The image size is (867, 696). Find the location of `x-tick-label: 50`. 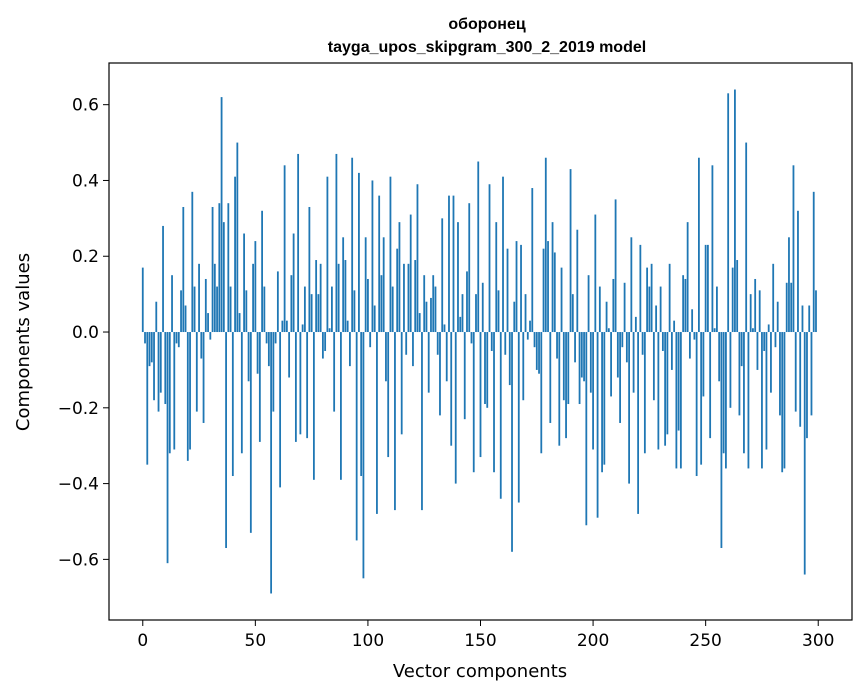

x-tick-label: 50 is located at coordinates (256, 641).